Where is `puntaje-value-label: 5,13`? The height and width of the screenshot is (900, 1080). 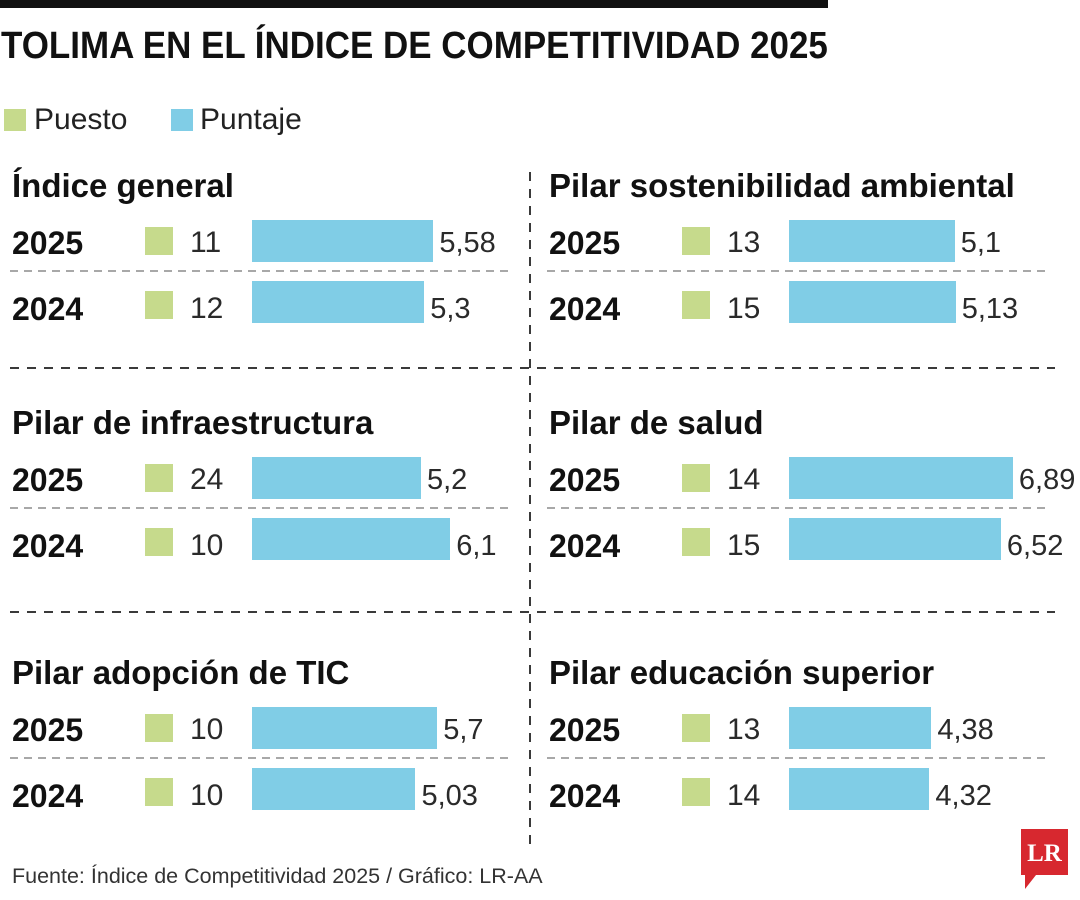
puntaje-value-label: 5,13 is located at coordinates (990, 309).